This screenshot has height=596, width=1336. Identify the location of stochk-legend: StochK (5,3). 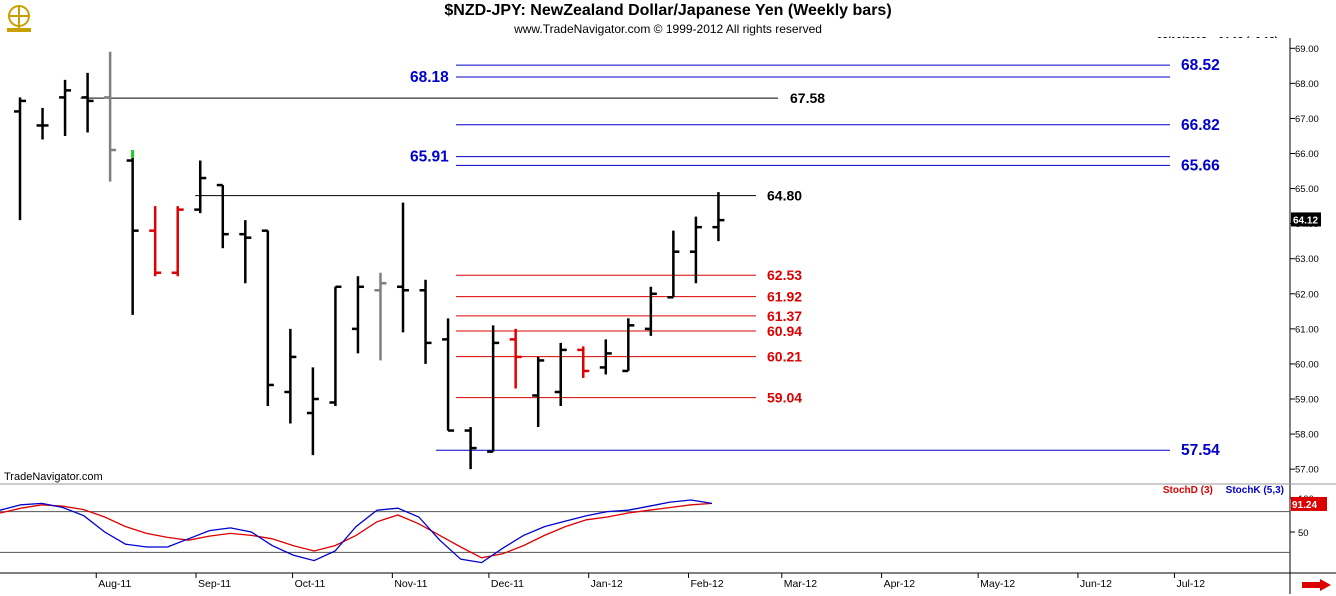
(1254, 490).